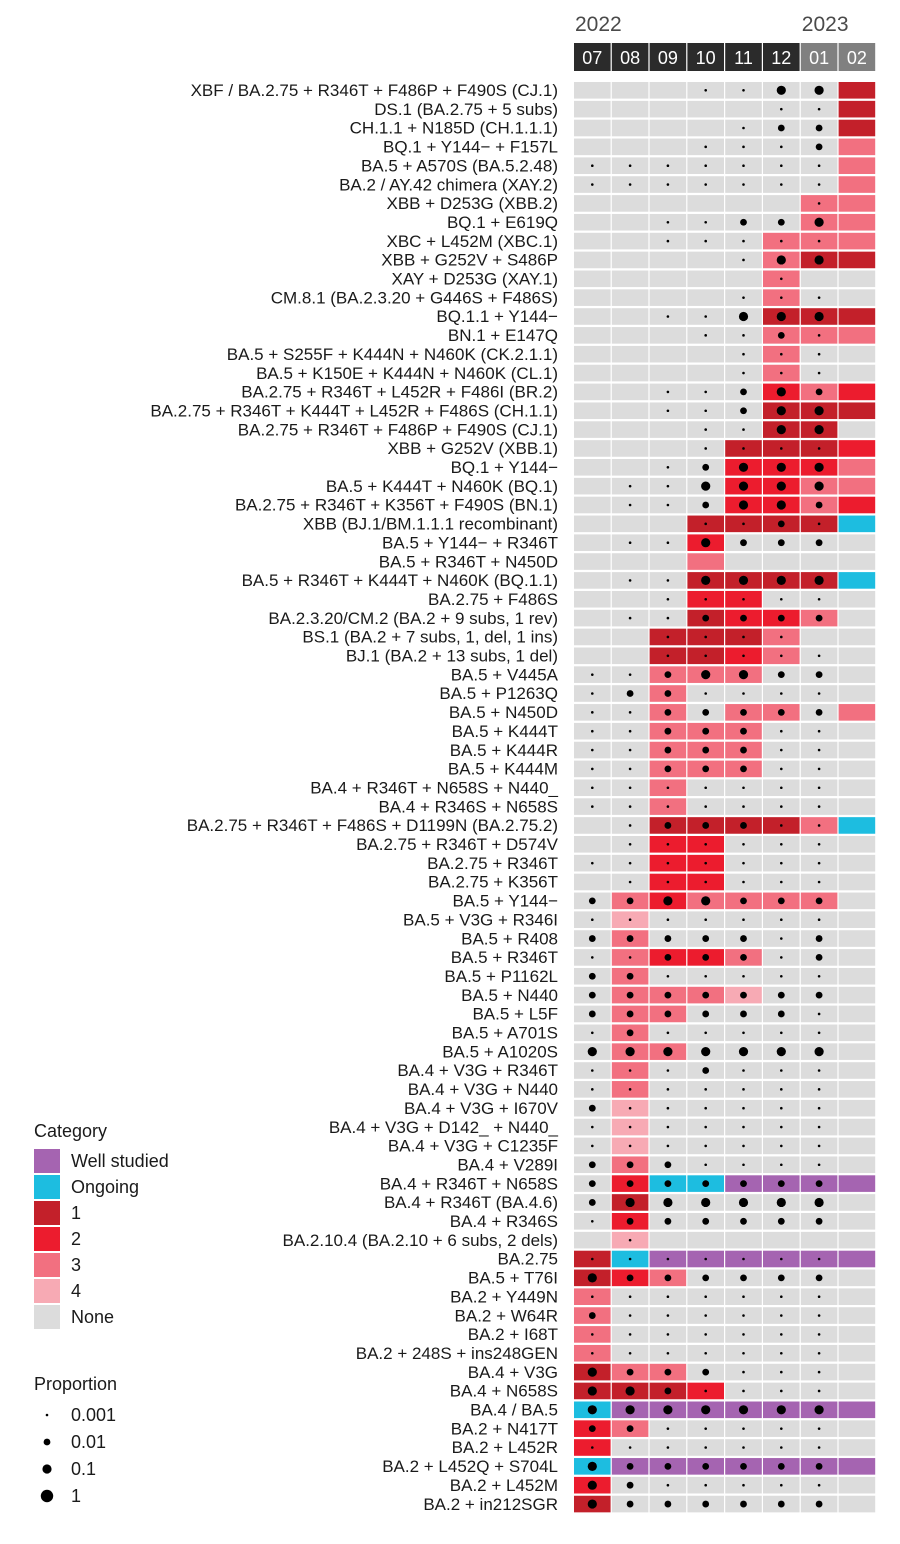 This screenshot has width=900, height=1544. Describe the element at coordinates (481, 1108) in the screenshot. I see `row-label: BA.4 + V3G + I670V` at that location.